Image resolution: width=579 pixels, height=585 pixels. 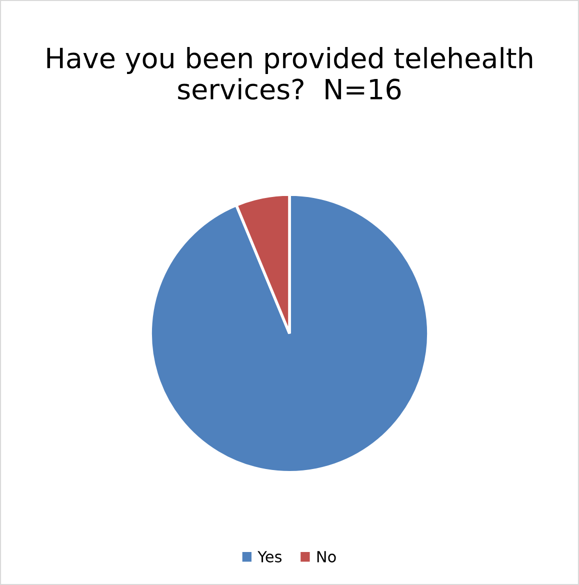 What do you see at coordinates (289, 73) in the screenshot?
I see `chart-title: Have you been provided telehealth services? N=16` at bounding box center [289, 73].